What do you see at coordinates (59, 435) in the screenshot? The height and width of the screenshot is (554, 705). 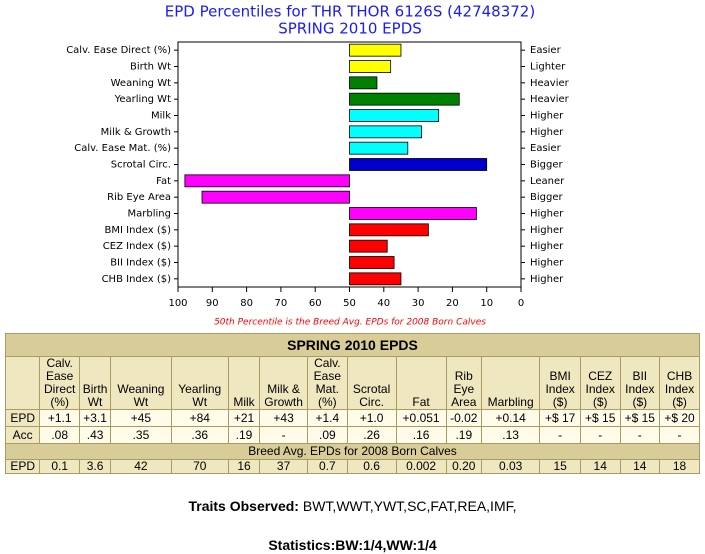 I see `table-cell: .08` at bounding box center [59, 435].